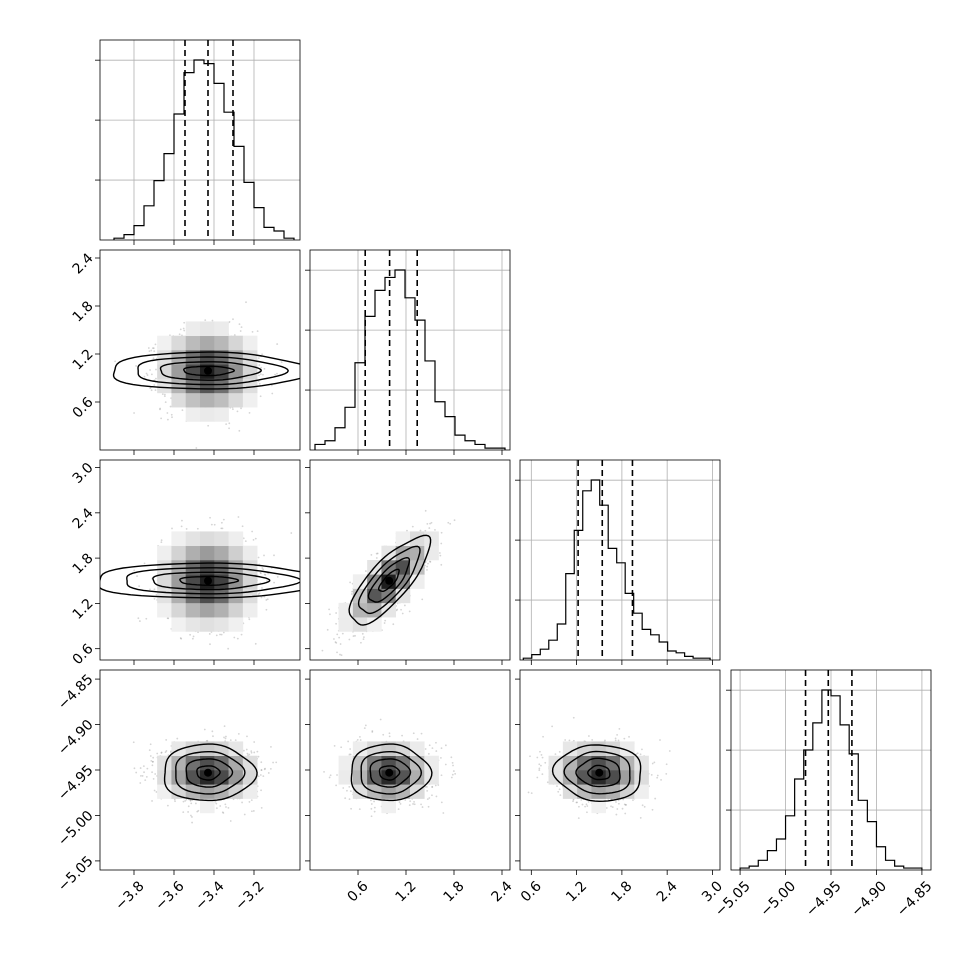 The height and width of the screenshot is (970, 970). Describe the element at coordinates (185, 563) in the screenshot. I see `pair-panel-2-0: 0.61.21.82.43.0` at that location.